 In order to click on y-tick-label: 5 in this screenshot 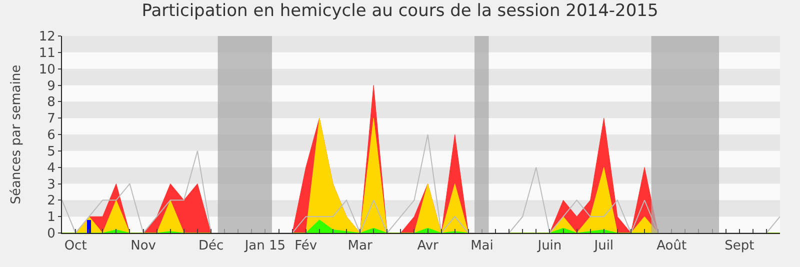, I will do `click(51, 152)`.